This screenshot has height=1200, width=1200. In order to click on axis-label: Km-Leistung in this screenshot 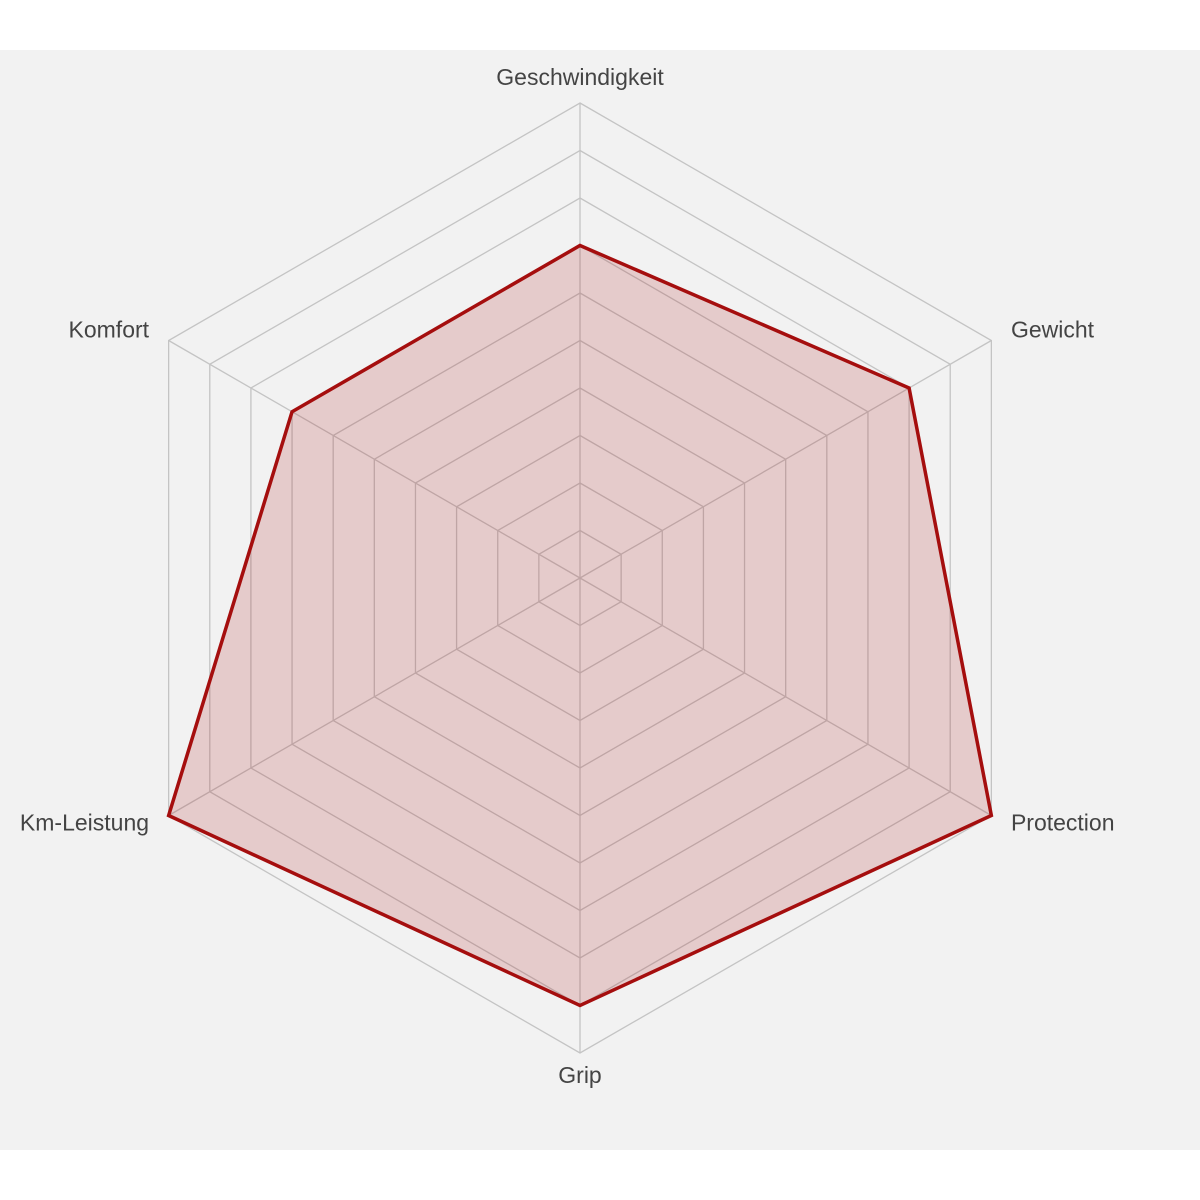, I will do `click(84, 823)`.